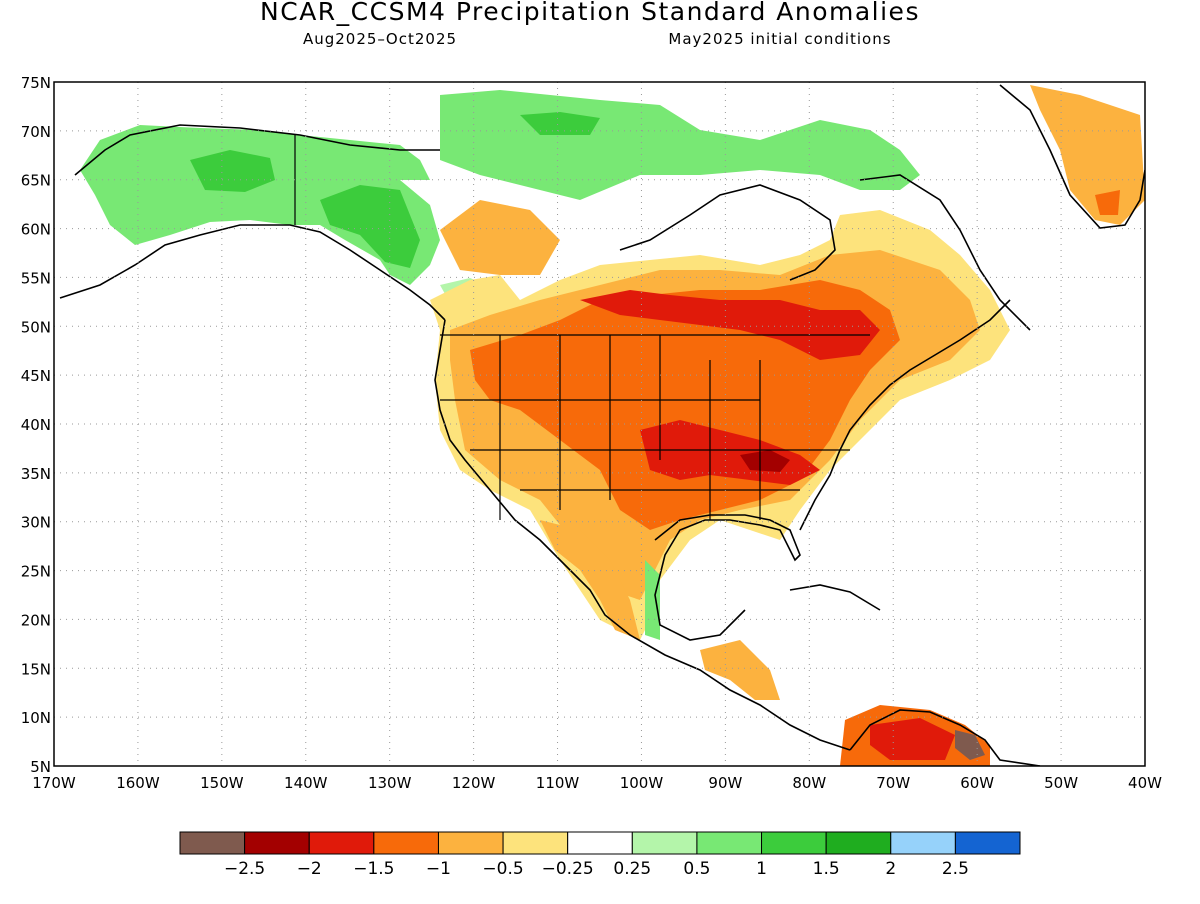 Image resolution: width=1200 pixels, height=904 pixels. What do you see at coordinates (222, 783) in the screenshot?
I see `longitude-tick-label: 150W` at bounding box center [222, 783].